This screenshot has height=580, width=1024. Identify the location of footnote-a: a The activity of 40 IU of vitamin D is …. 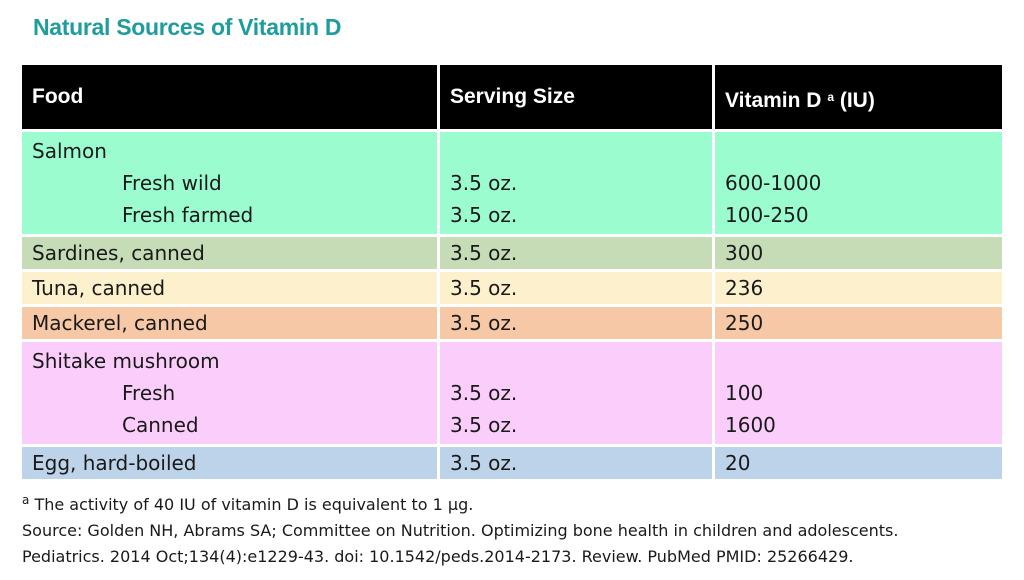
(460, 502).